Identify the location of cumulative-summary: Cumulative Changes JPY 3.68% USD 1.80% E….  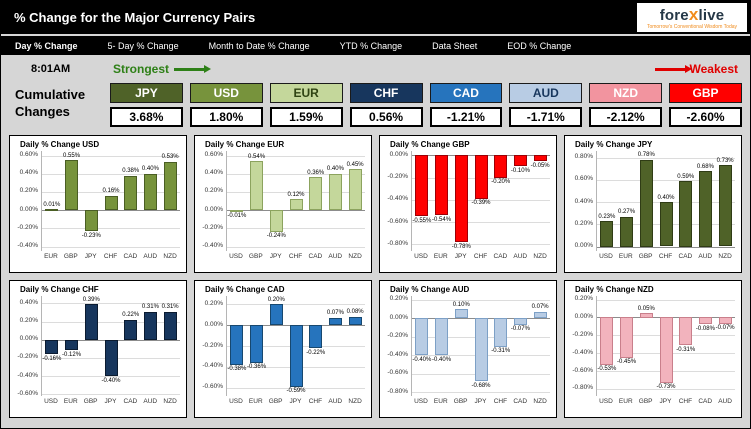
(375, 108).